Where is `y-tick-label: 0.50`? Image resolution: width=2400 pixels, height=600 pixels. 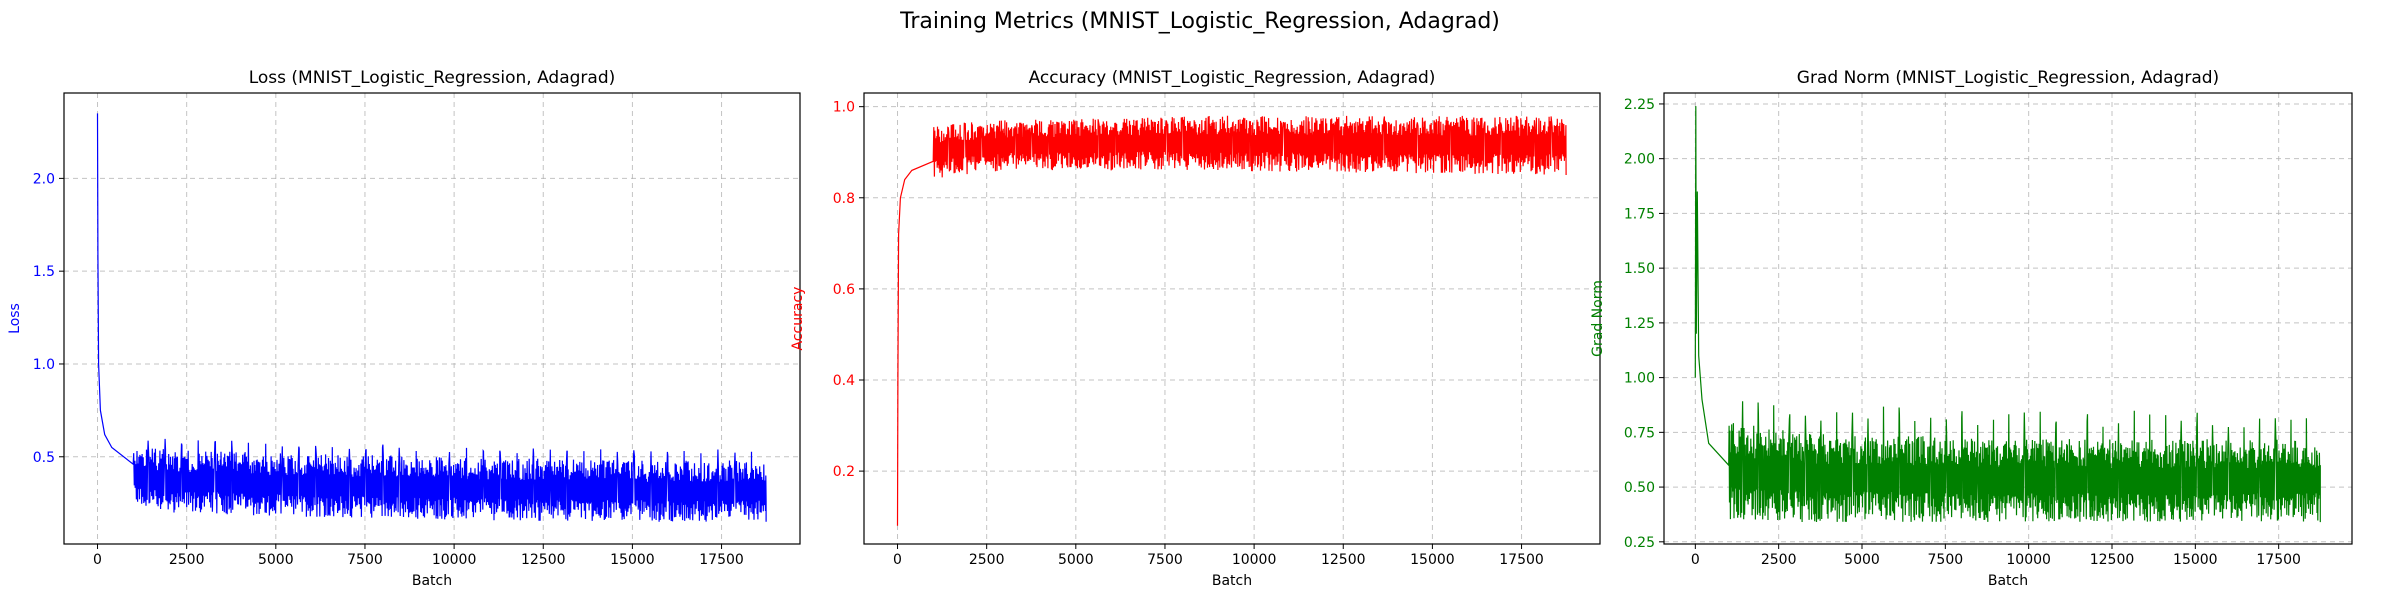 y-tick-label: 0.50 is located at coordinates (1639, 488).